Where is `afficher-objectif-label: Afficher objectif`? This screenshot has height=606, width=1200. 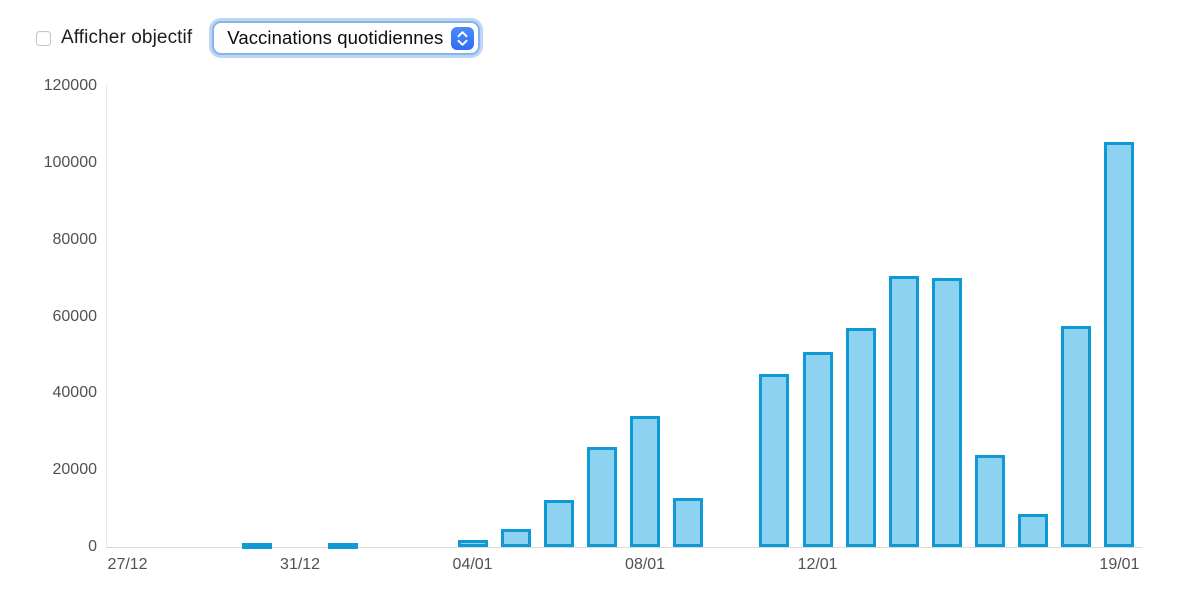
afficher-objectif-label: Afficher objectif is located at coordinates (127, 37).